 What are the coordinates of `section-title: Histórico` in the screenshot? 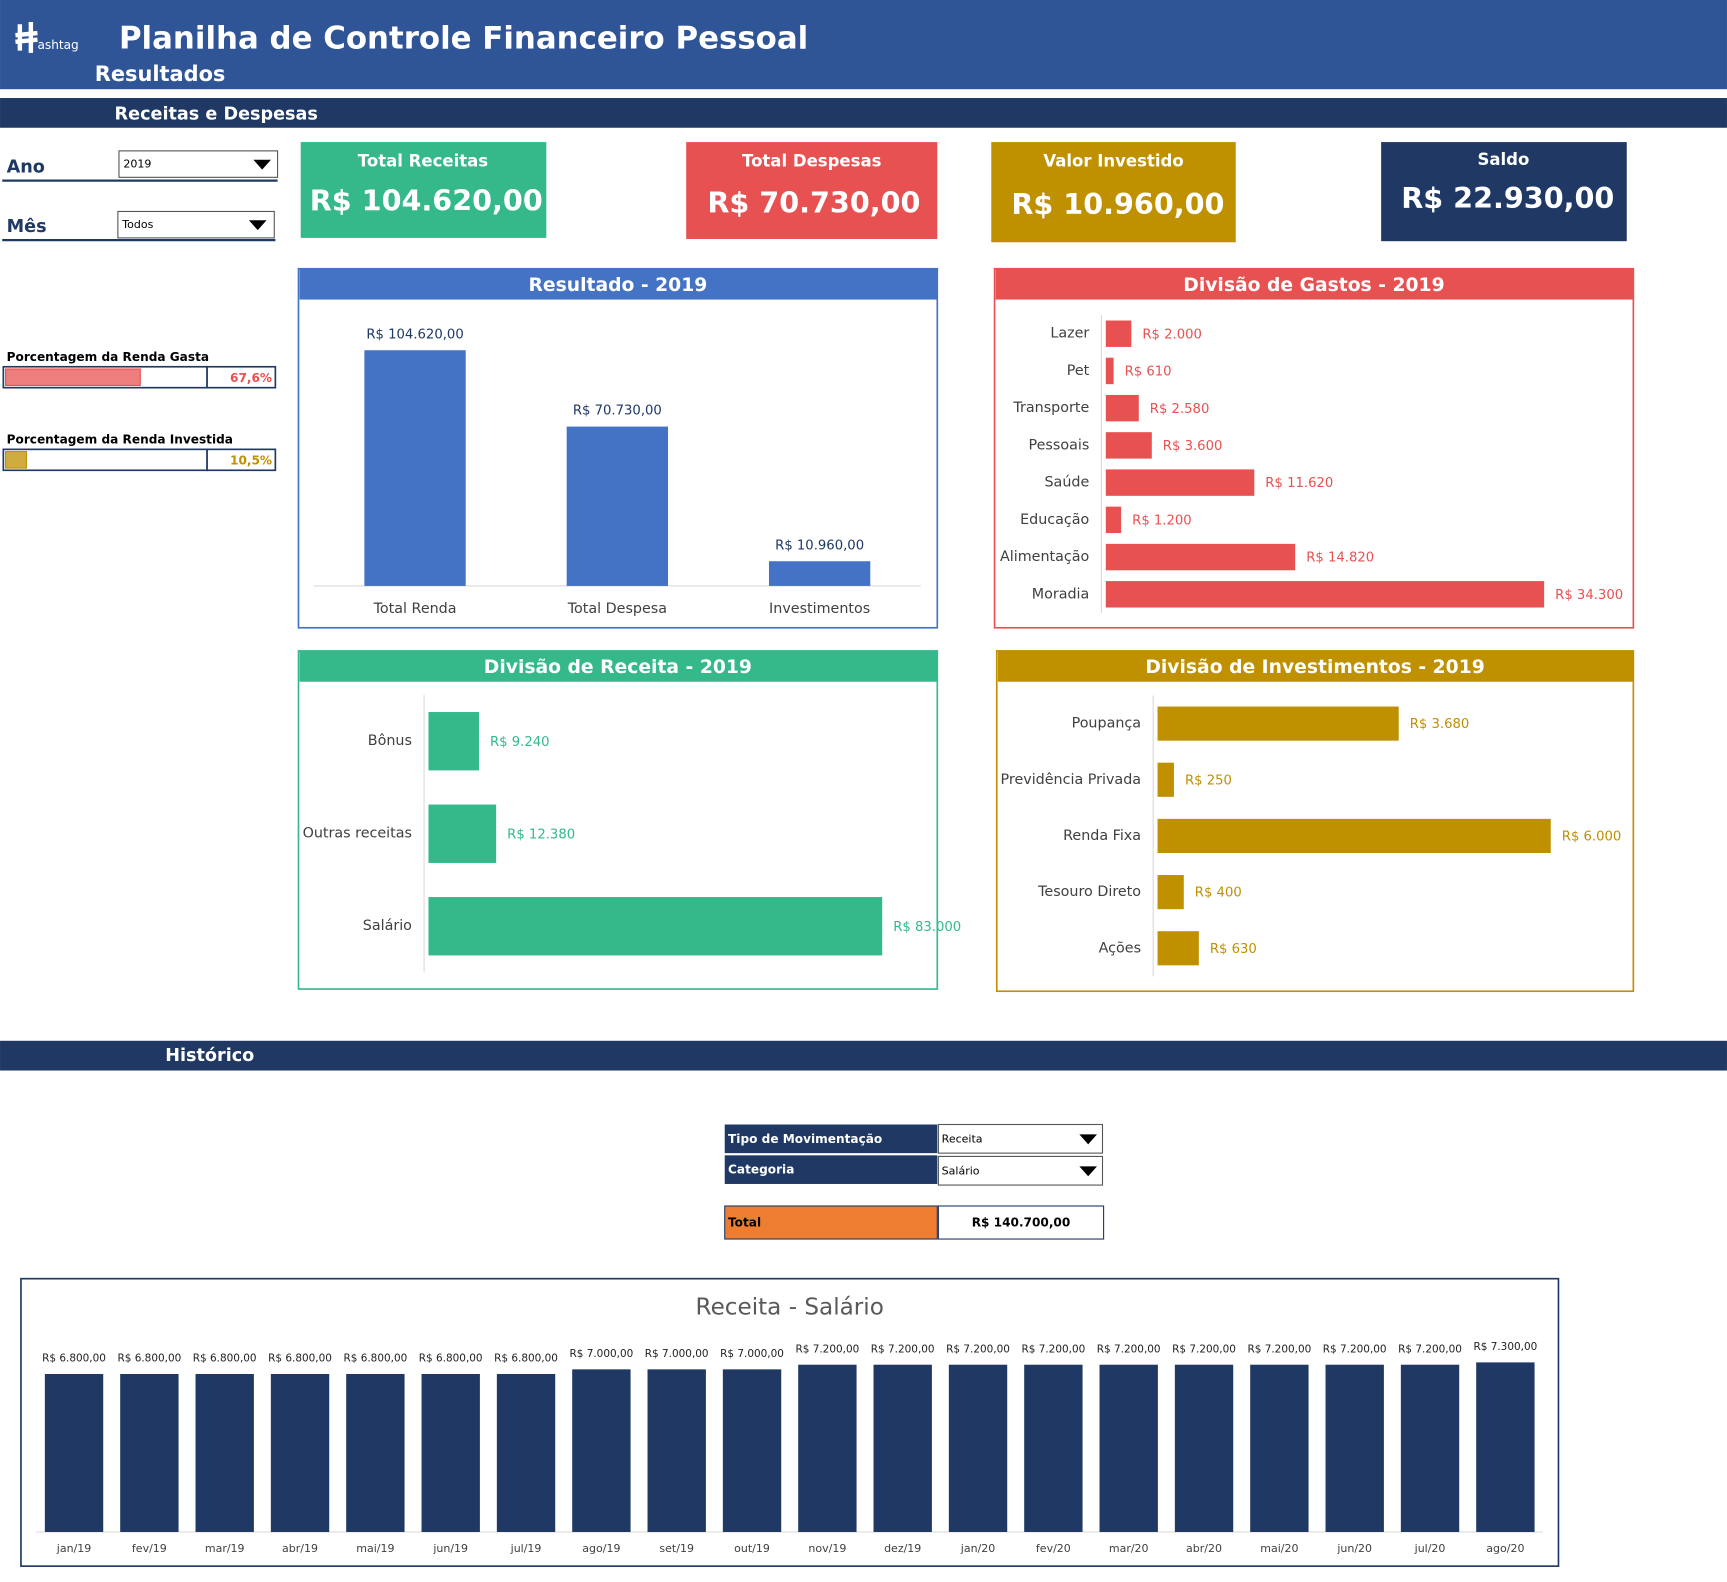 It's located at (209, 1056).